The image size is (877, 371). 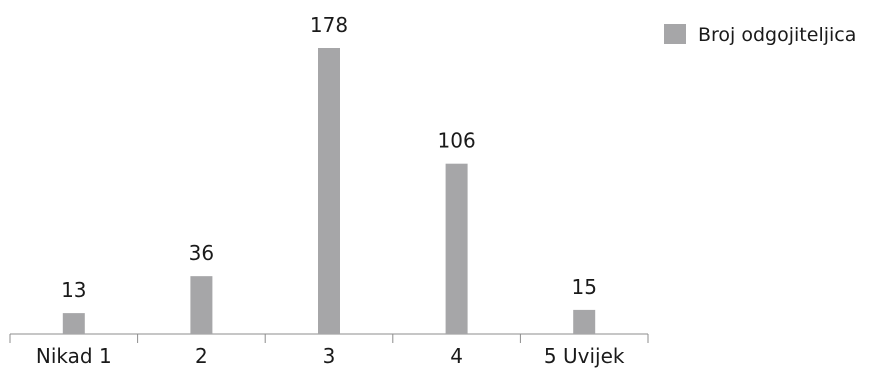 What do you see at coordinates (456, 356) in the screenshot?
I see `x-tick-label: 4` at bounding box center [456, 356].